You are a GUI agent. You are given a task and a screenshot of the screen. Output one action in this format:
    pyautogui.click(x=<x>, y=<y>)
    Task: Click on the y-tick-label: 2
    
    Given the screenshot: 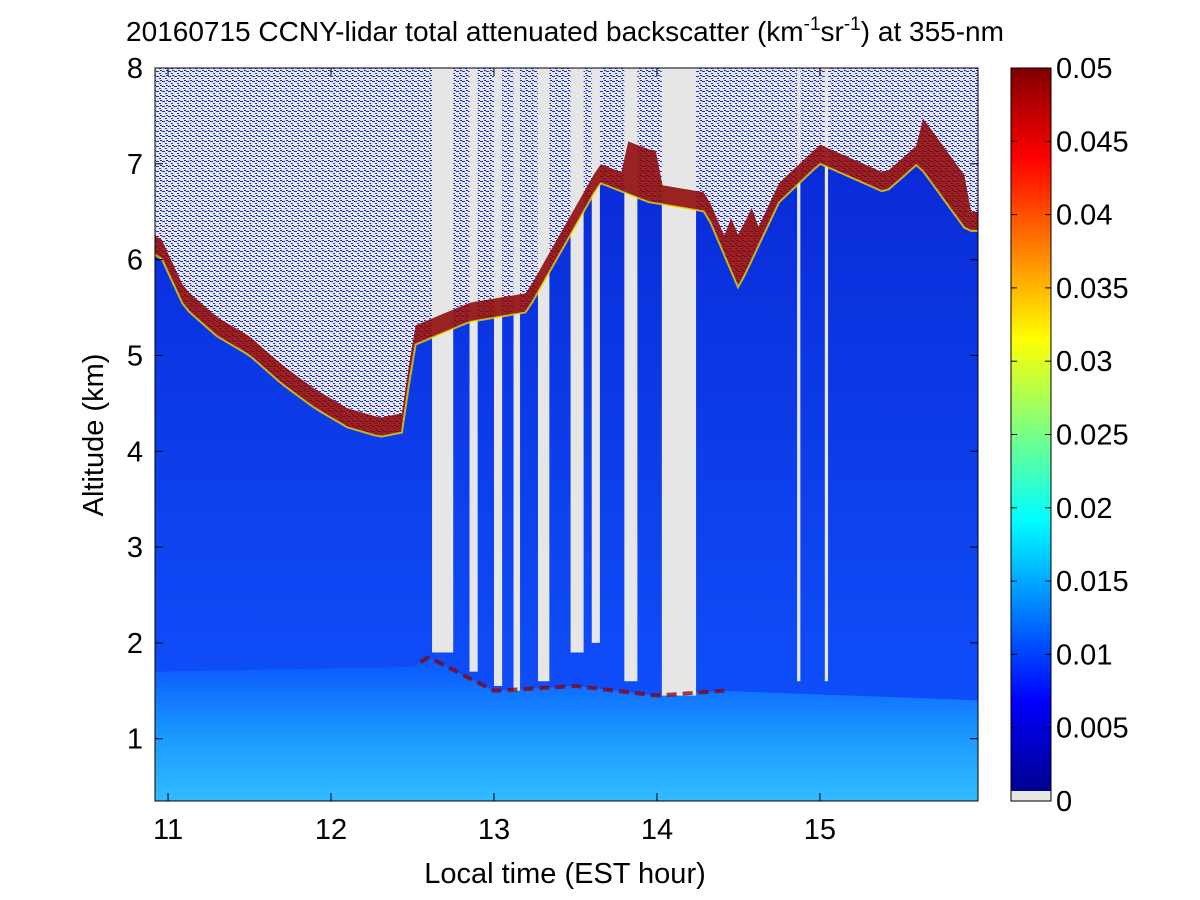 What is the action you would take?
    pyautogui.click(x=135, y=644)
    